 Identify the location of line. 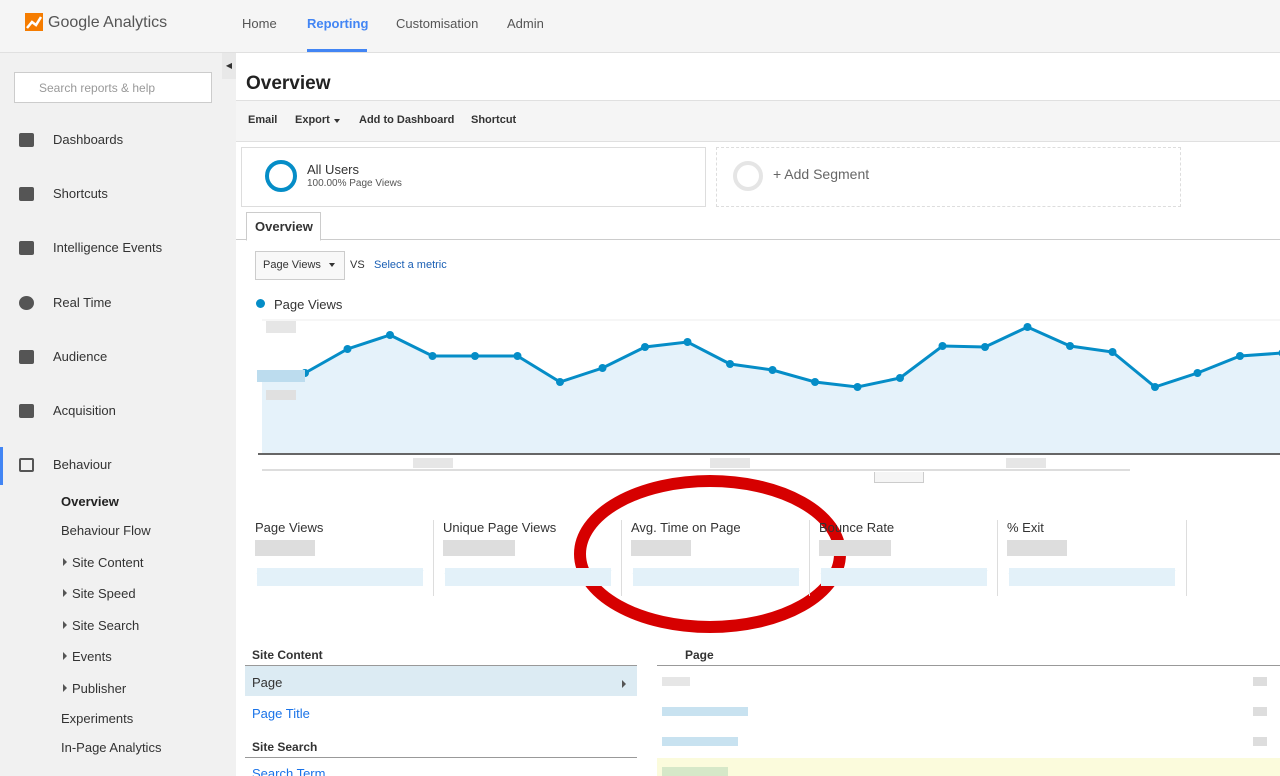
(792, 357).